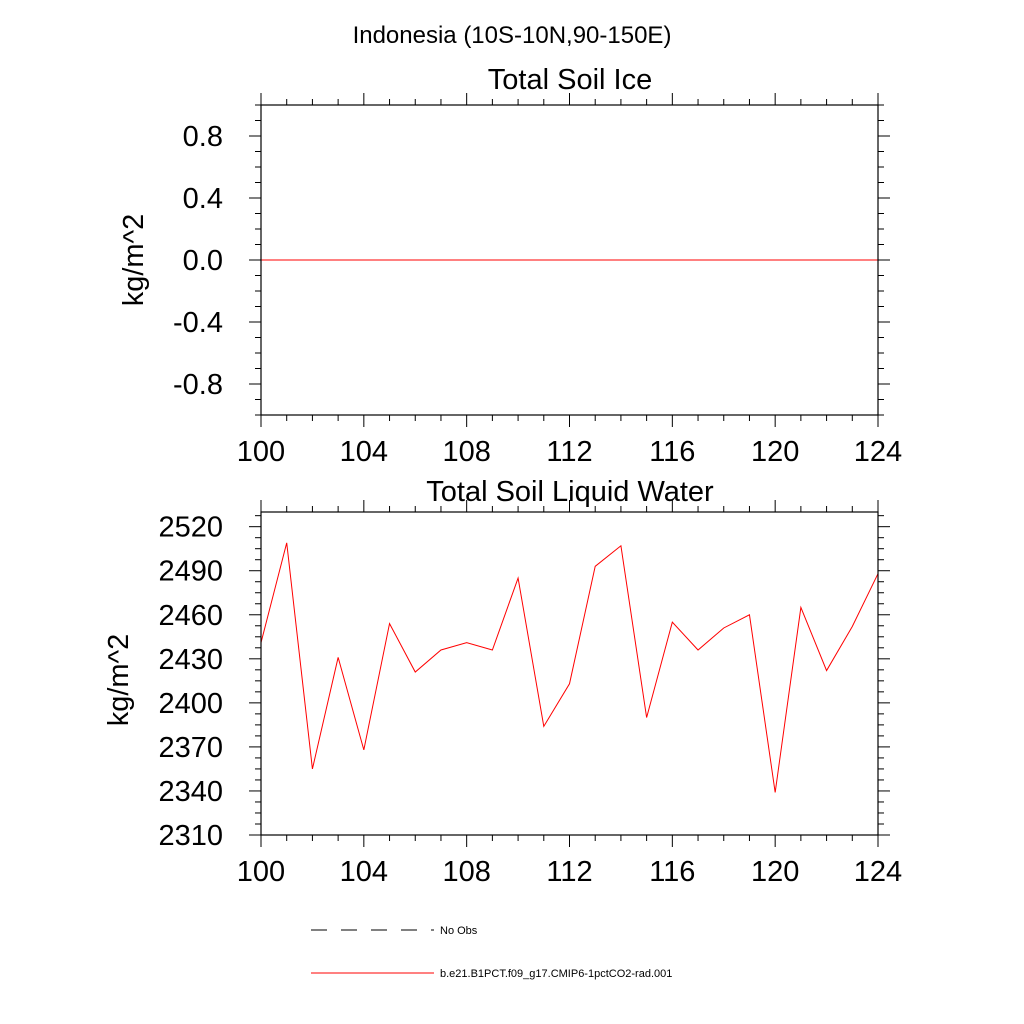 This screenshot has width=1024, height=1024. I want to click on y-tick-label: 2460, so click(190, 616).